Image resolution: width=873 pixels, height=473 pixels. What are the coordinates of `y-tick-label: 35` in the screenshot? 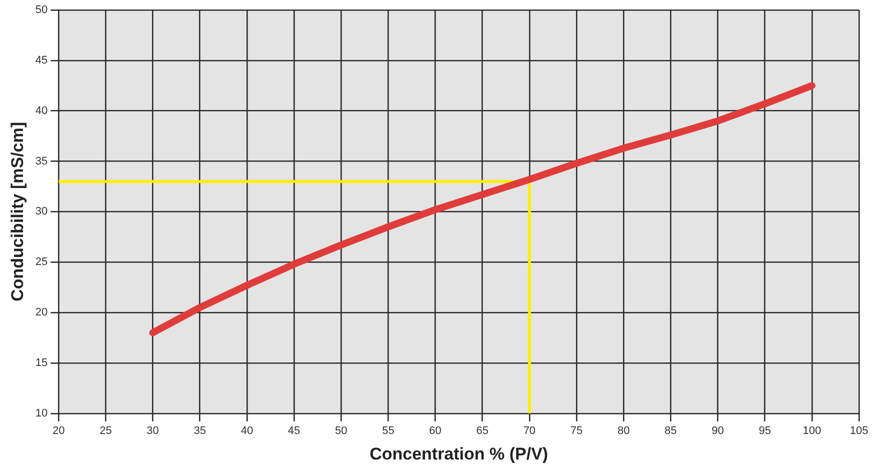 It's located at (41, 161).